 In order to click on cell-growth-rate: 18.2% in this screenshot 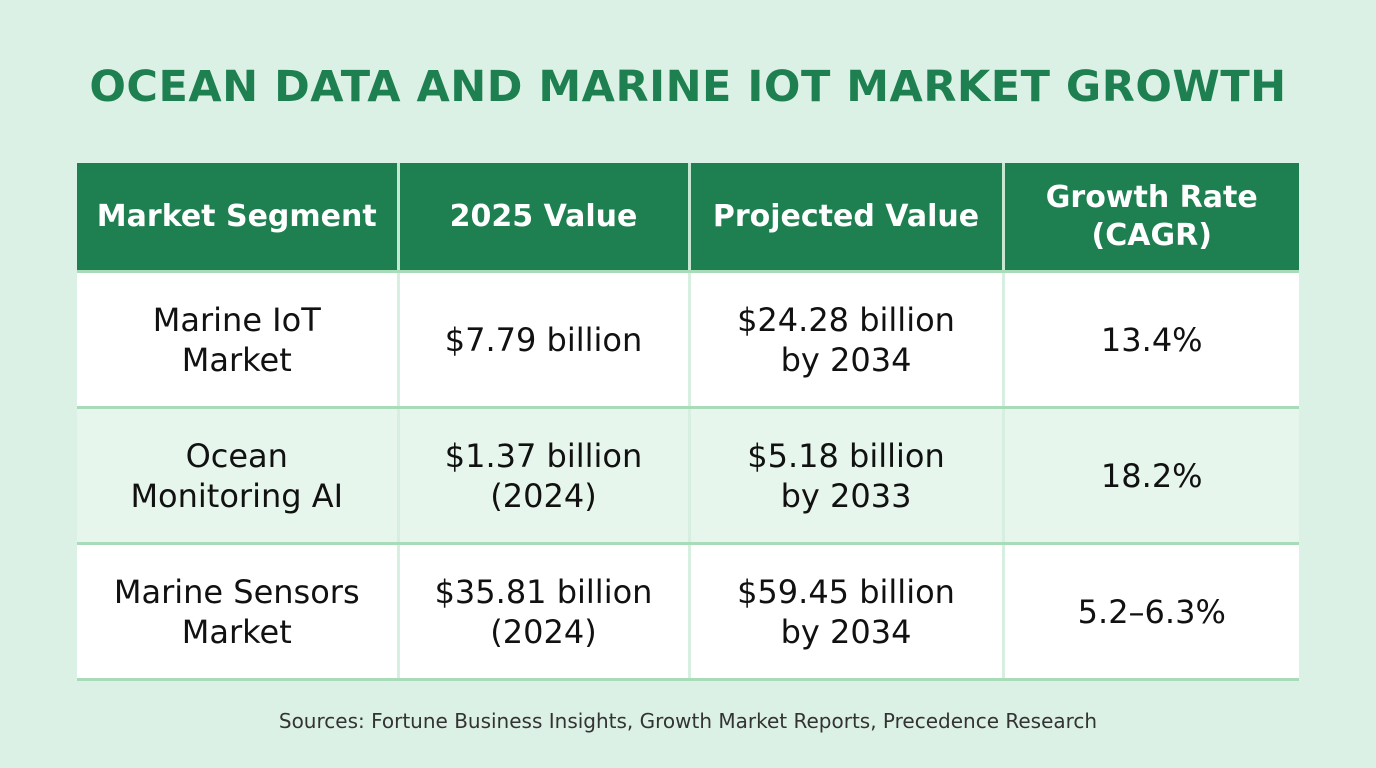, I will do `click(1151, 476)`.